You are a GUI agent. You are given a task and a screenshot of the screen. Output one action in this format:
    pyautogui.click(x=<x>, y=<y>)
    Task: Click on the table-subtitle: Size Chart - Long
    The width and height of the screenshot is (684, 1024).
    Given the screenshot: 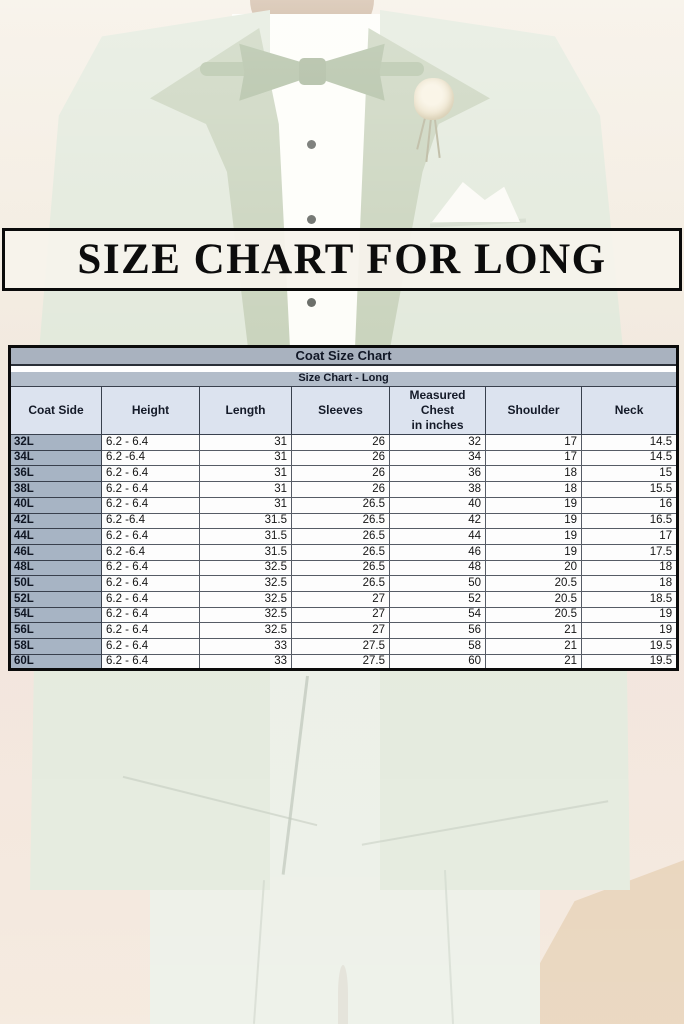 What is the action you would take?
    pyautogui.click(x=343, y=379)
    